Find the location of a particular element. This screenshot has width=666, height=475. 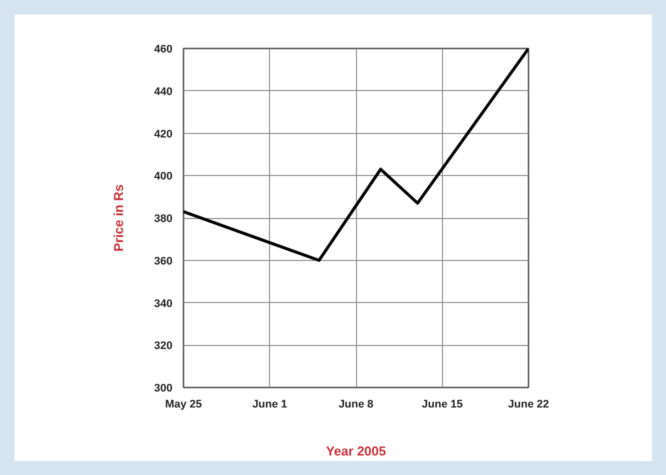

y-tick-label: 460 is located at coordinates (163, 50).